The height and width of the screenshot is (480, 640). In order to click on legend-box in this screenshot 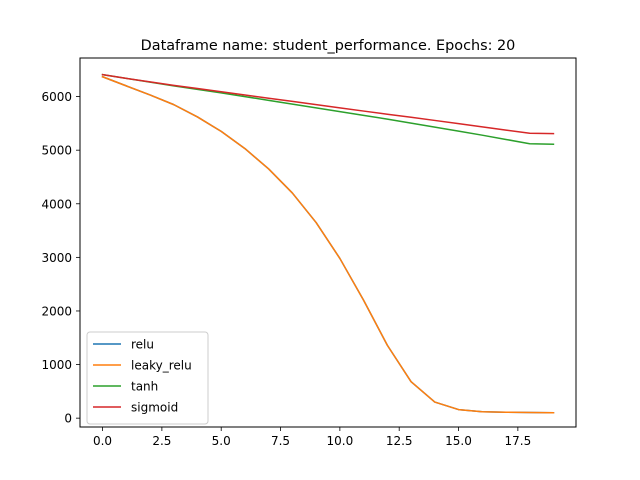, I will do `click(147, 378)`.